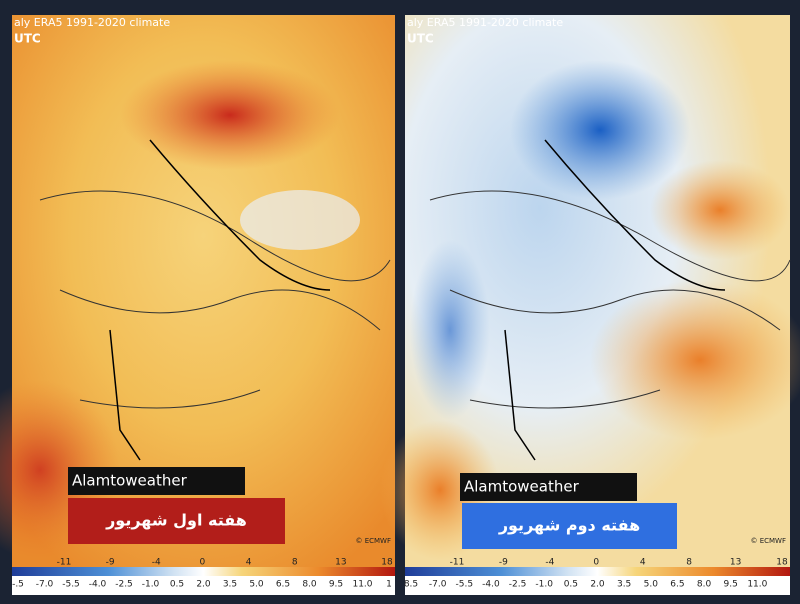 The height and width of the screenshot is (604, 800). I want to click on caption: هفته دوم شهریور, so click(569, 525).